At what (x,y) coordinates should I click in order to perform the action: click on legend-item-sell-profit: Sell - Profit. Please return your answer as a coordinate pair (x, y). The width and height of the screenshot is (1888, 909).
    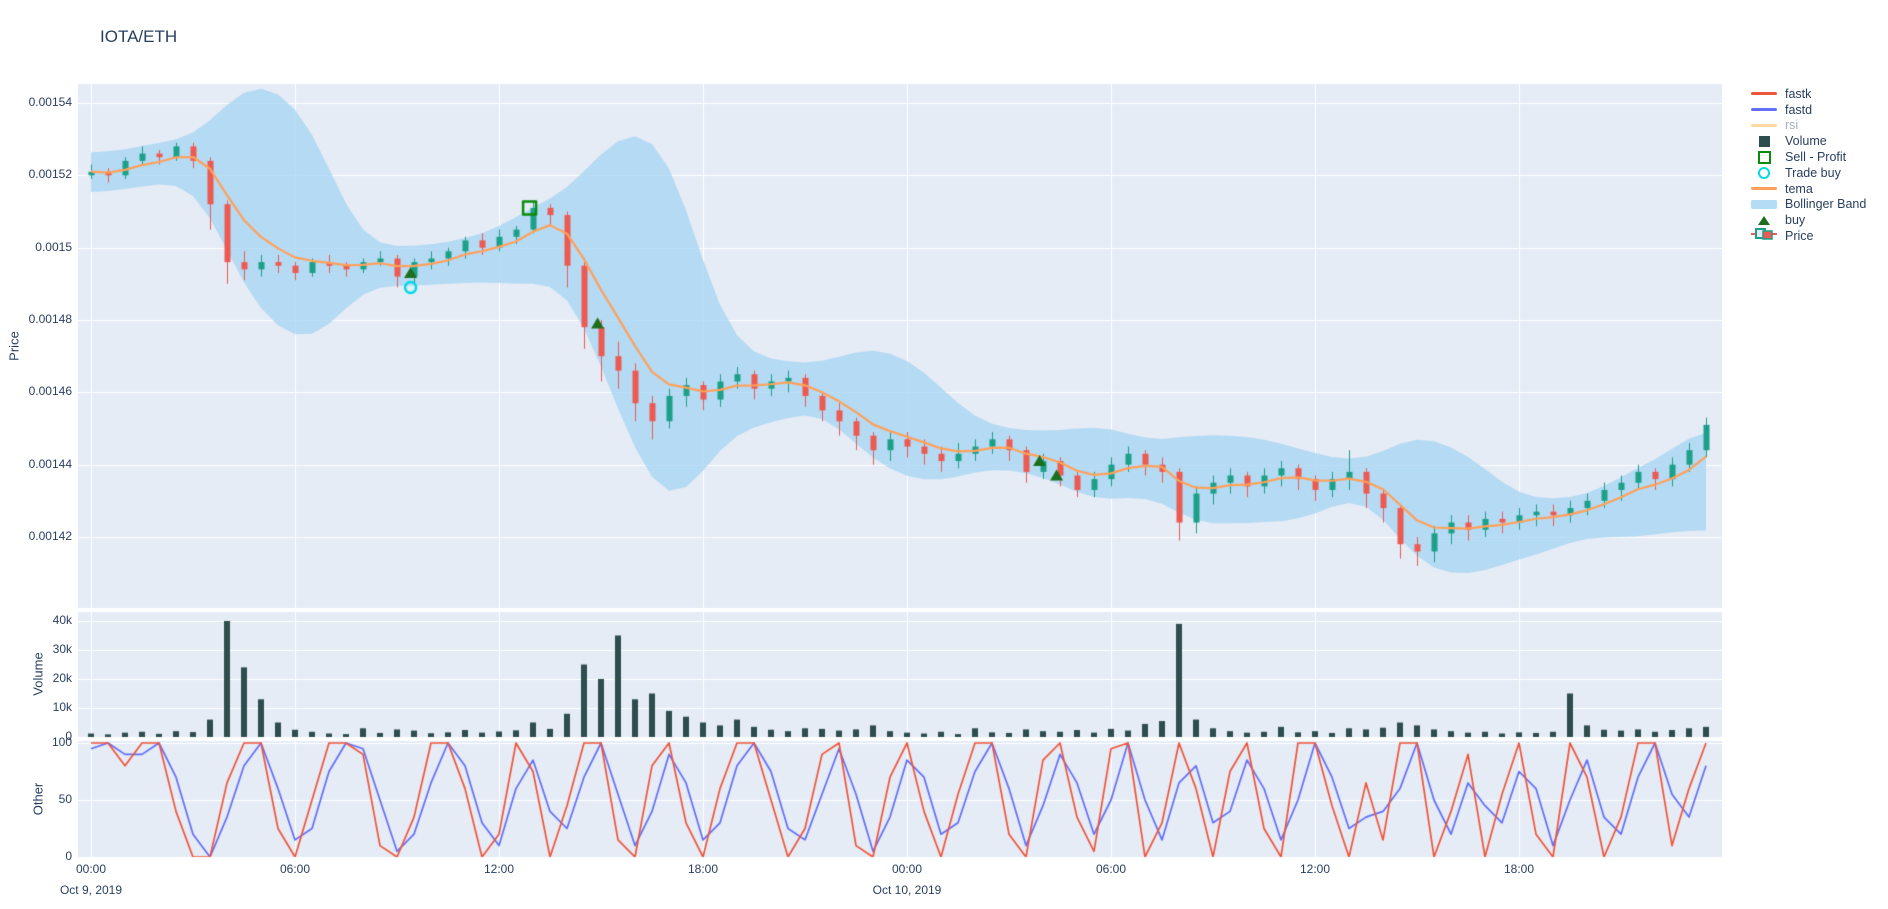
    Looking at the image, I should click on (1807, 157).